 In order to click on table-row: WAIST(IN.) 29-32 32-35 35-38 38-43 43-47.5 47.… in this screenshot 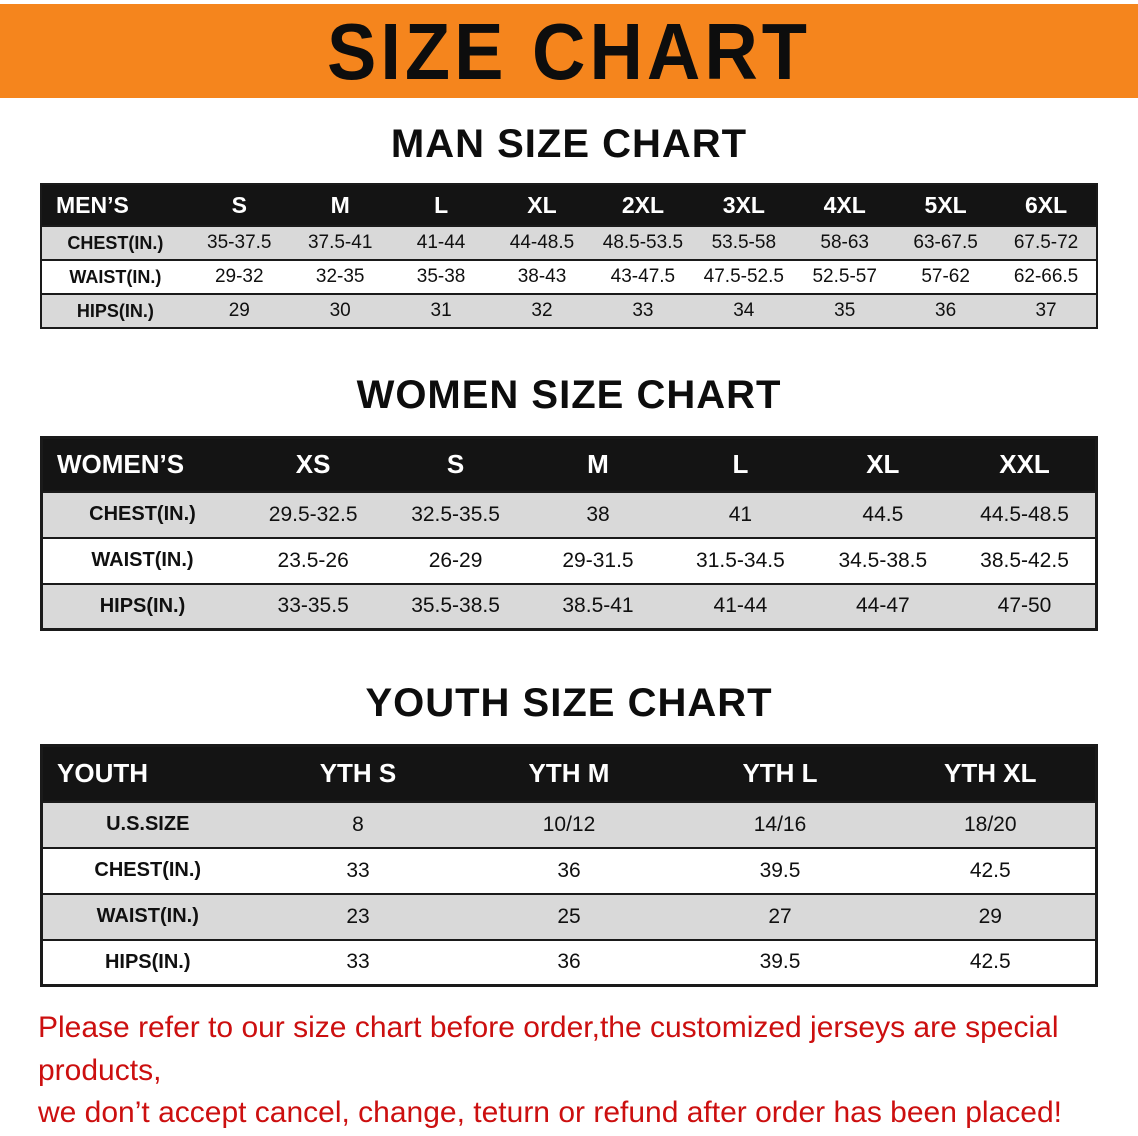, I will do `click(569, 276)`.